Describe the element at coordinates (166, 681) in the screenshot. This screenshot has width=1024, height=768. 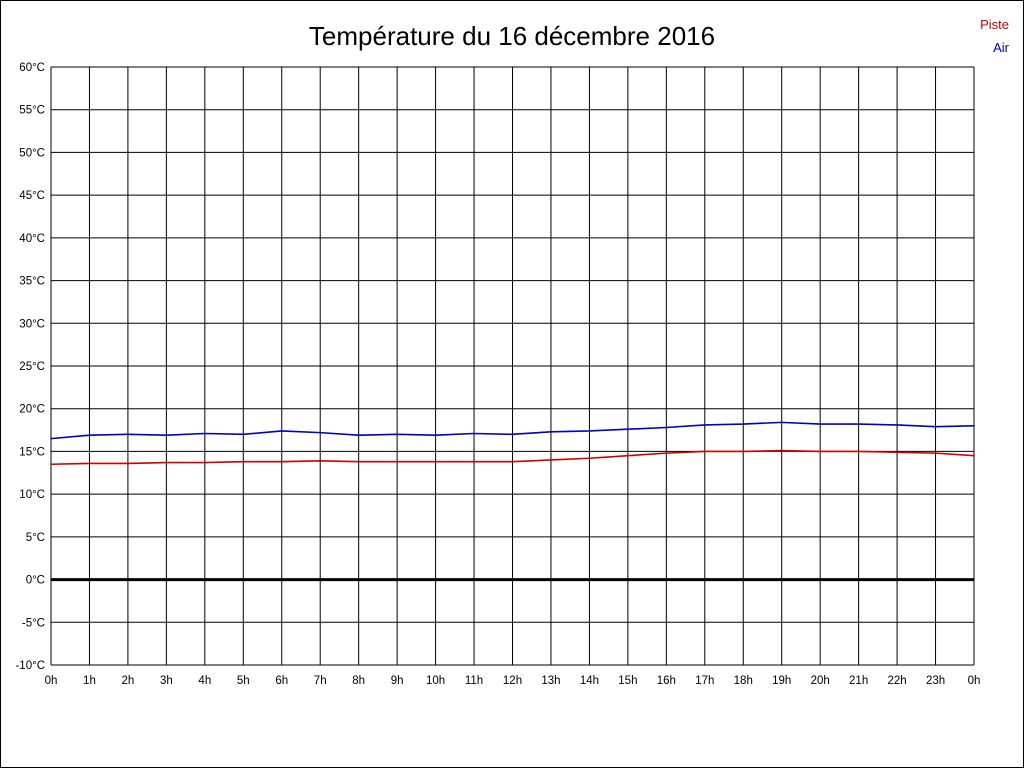
I see `x-tick-label: 3h` at that location.